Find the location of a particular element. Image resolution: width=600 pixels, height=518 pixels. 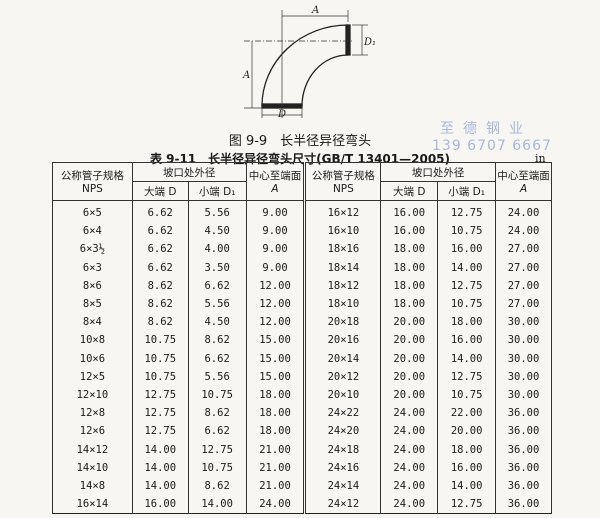

cell-nps: 8×4 is located at coordinates (92, 322).